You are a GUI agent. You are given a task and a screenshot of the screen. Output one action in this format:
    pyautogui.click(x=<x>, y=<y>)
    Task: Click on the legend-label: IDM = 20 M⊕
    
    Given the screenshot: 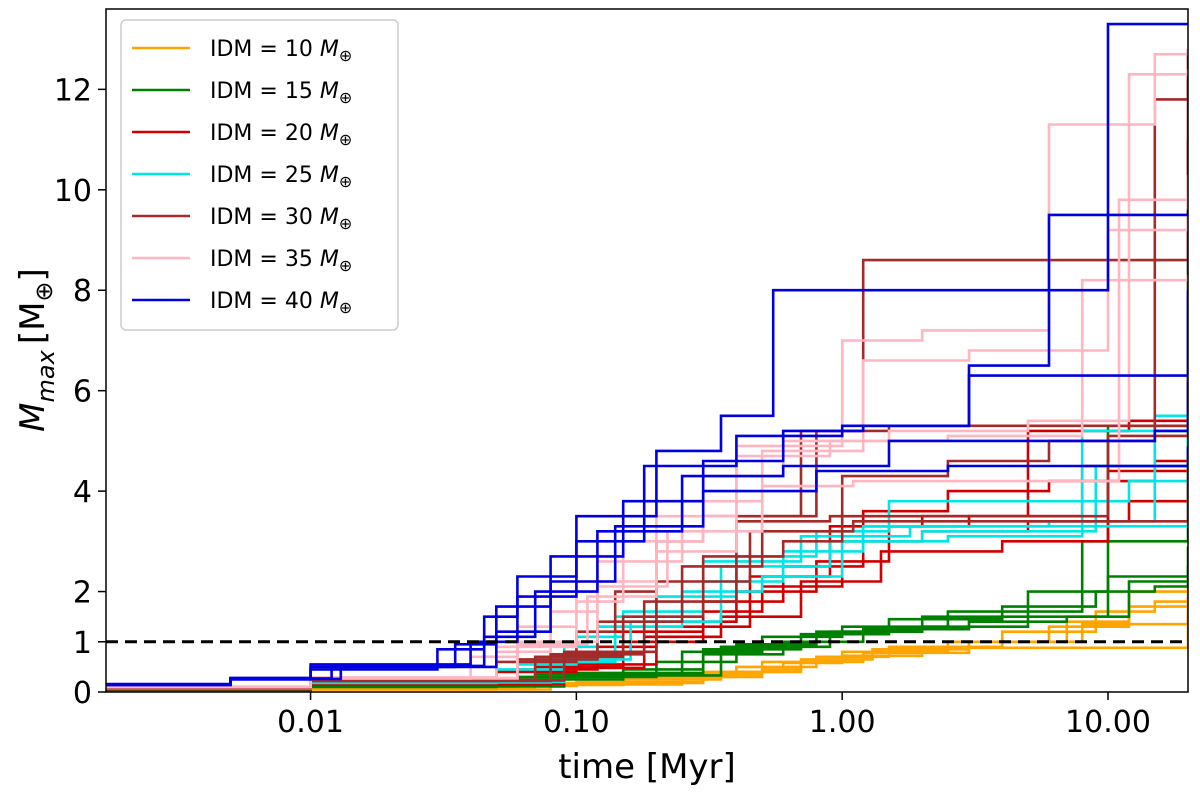 What is the action you would take?
    pyautogui.click(x=281, y=135)
    